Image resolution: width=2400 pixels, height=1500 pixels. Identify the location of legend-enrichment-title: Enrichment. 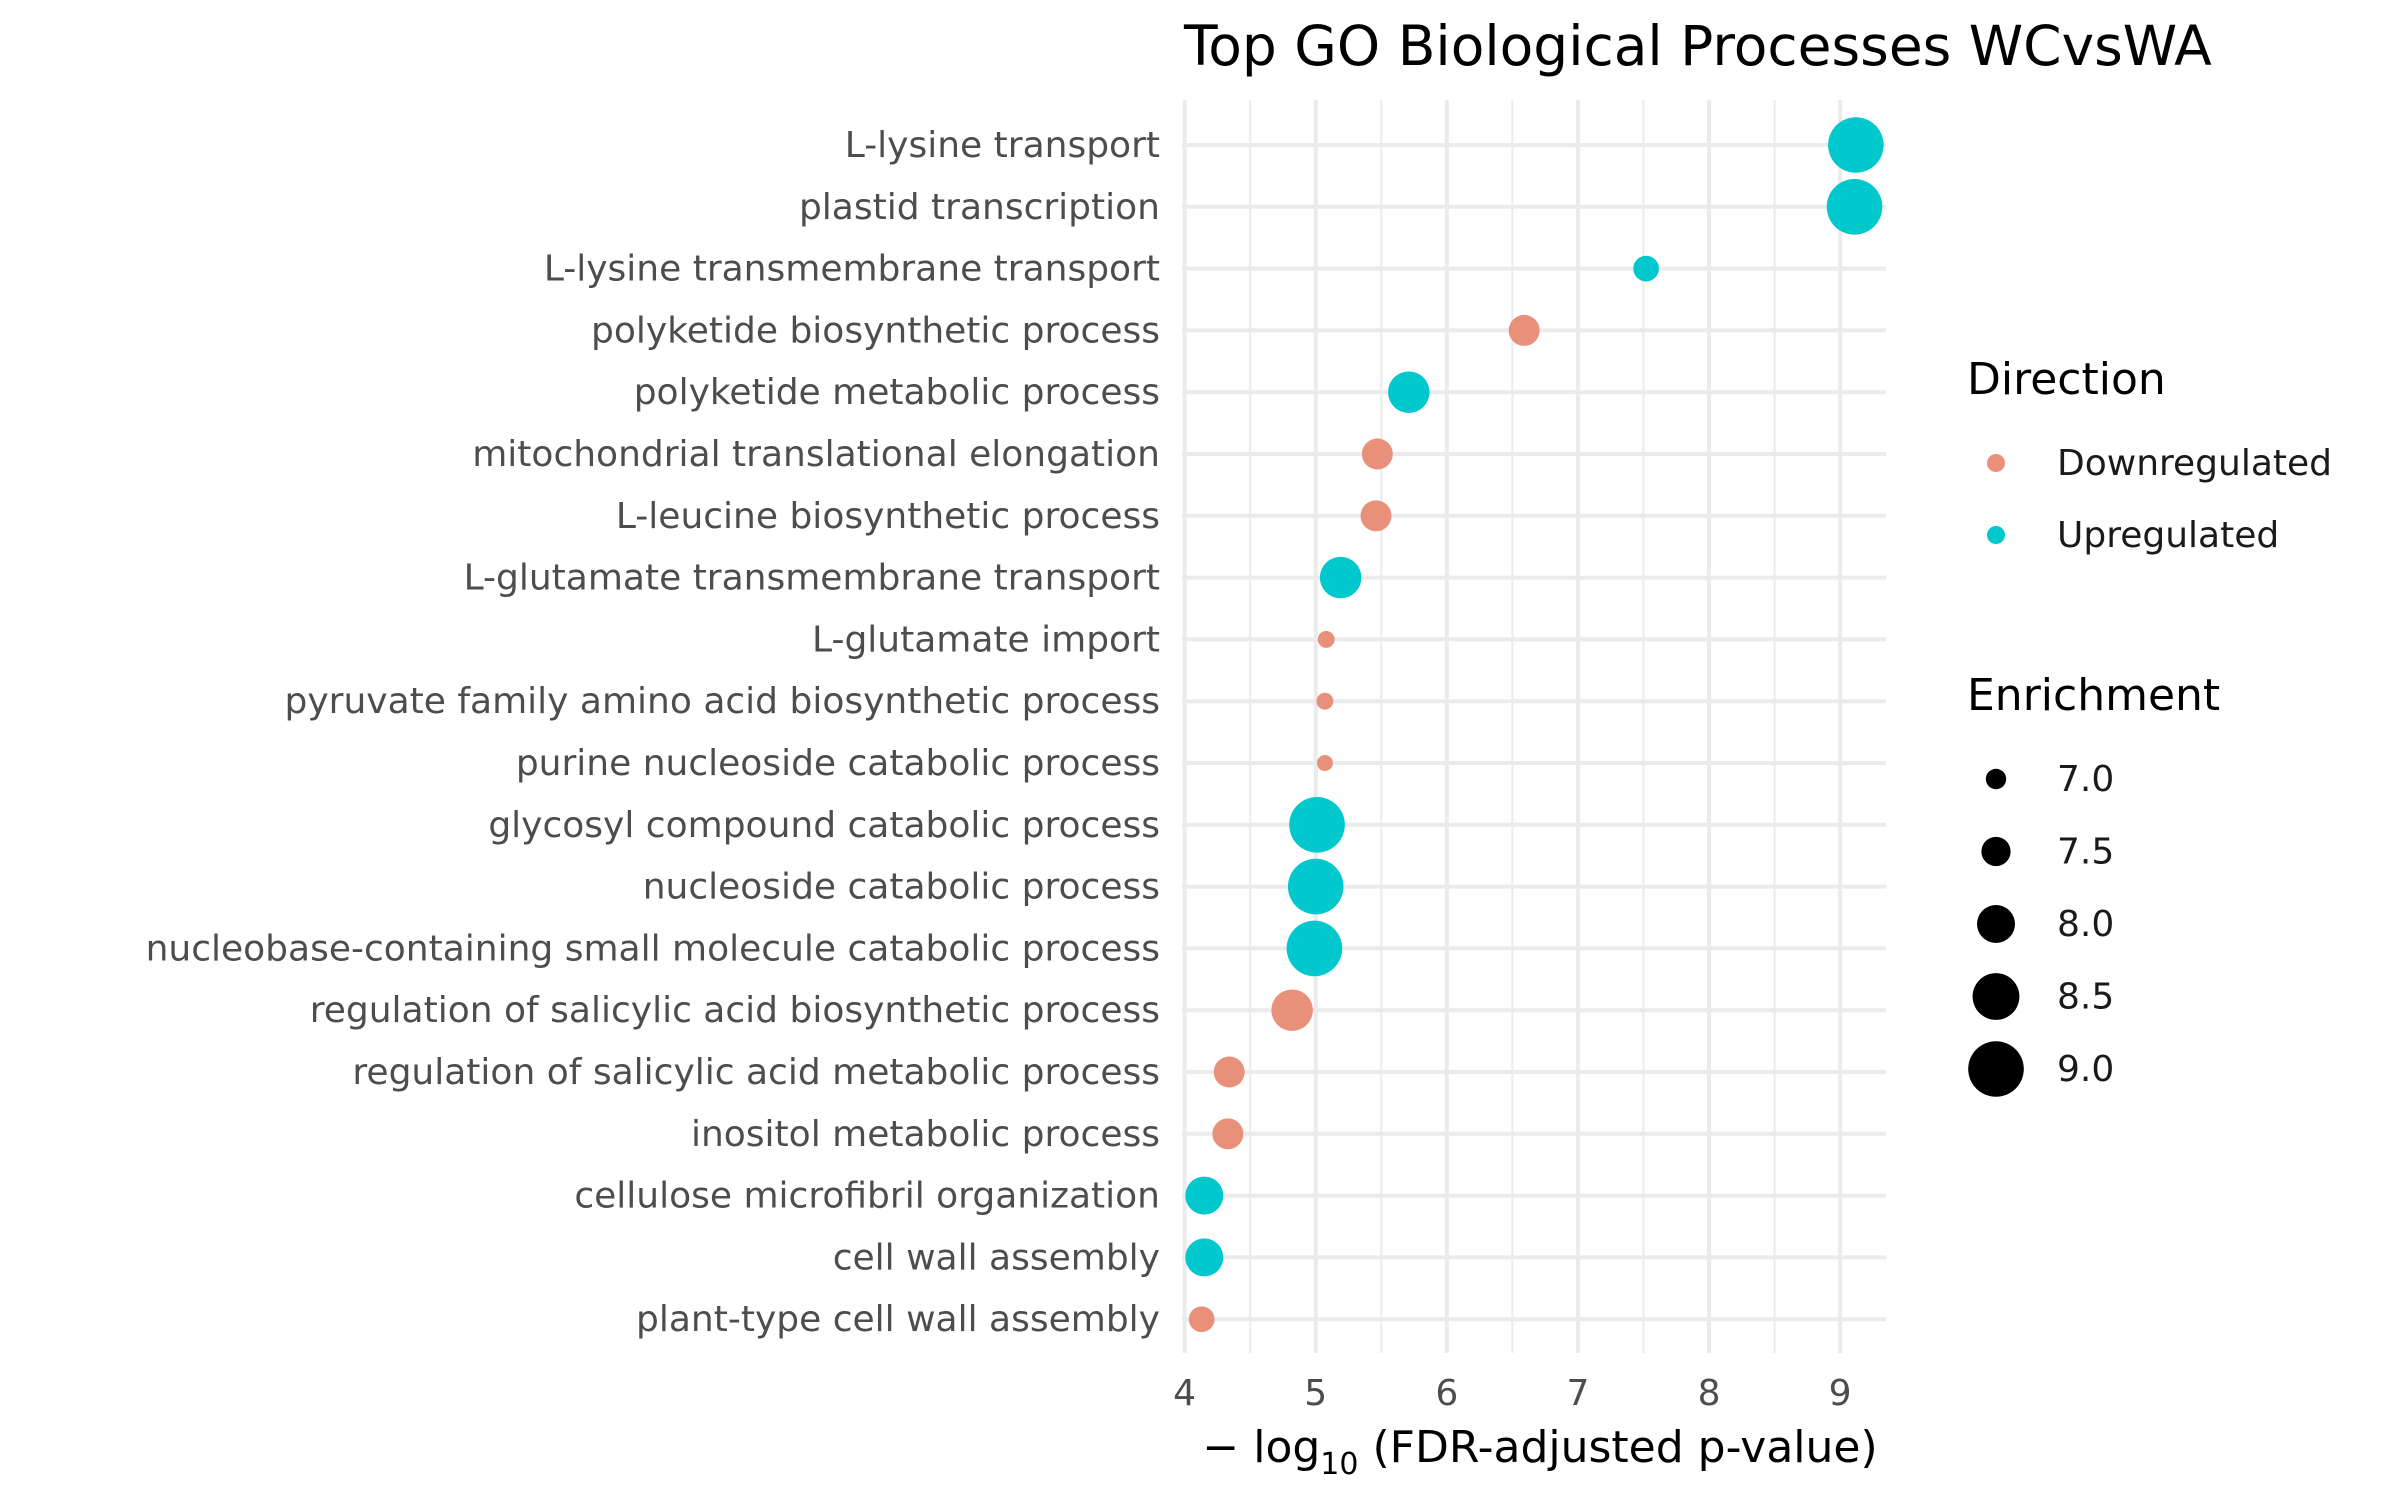
(2093, 695).